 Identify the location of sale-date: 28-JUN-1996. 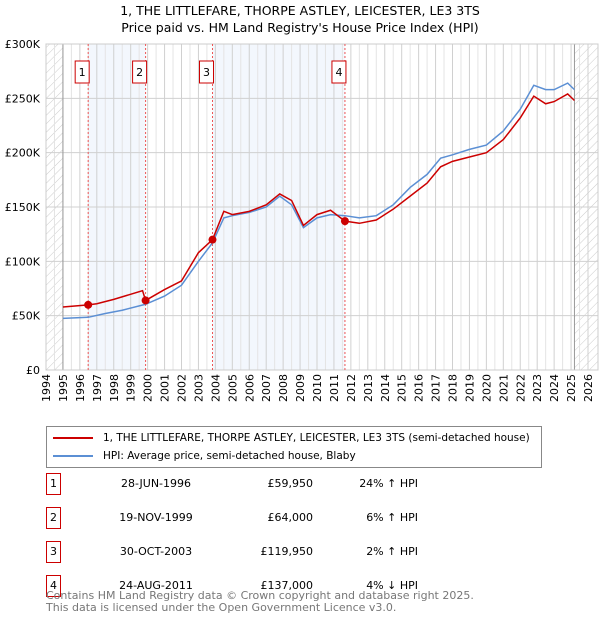
(156, 483).